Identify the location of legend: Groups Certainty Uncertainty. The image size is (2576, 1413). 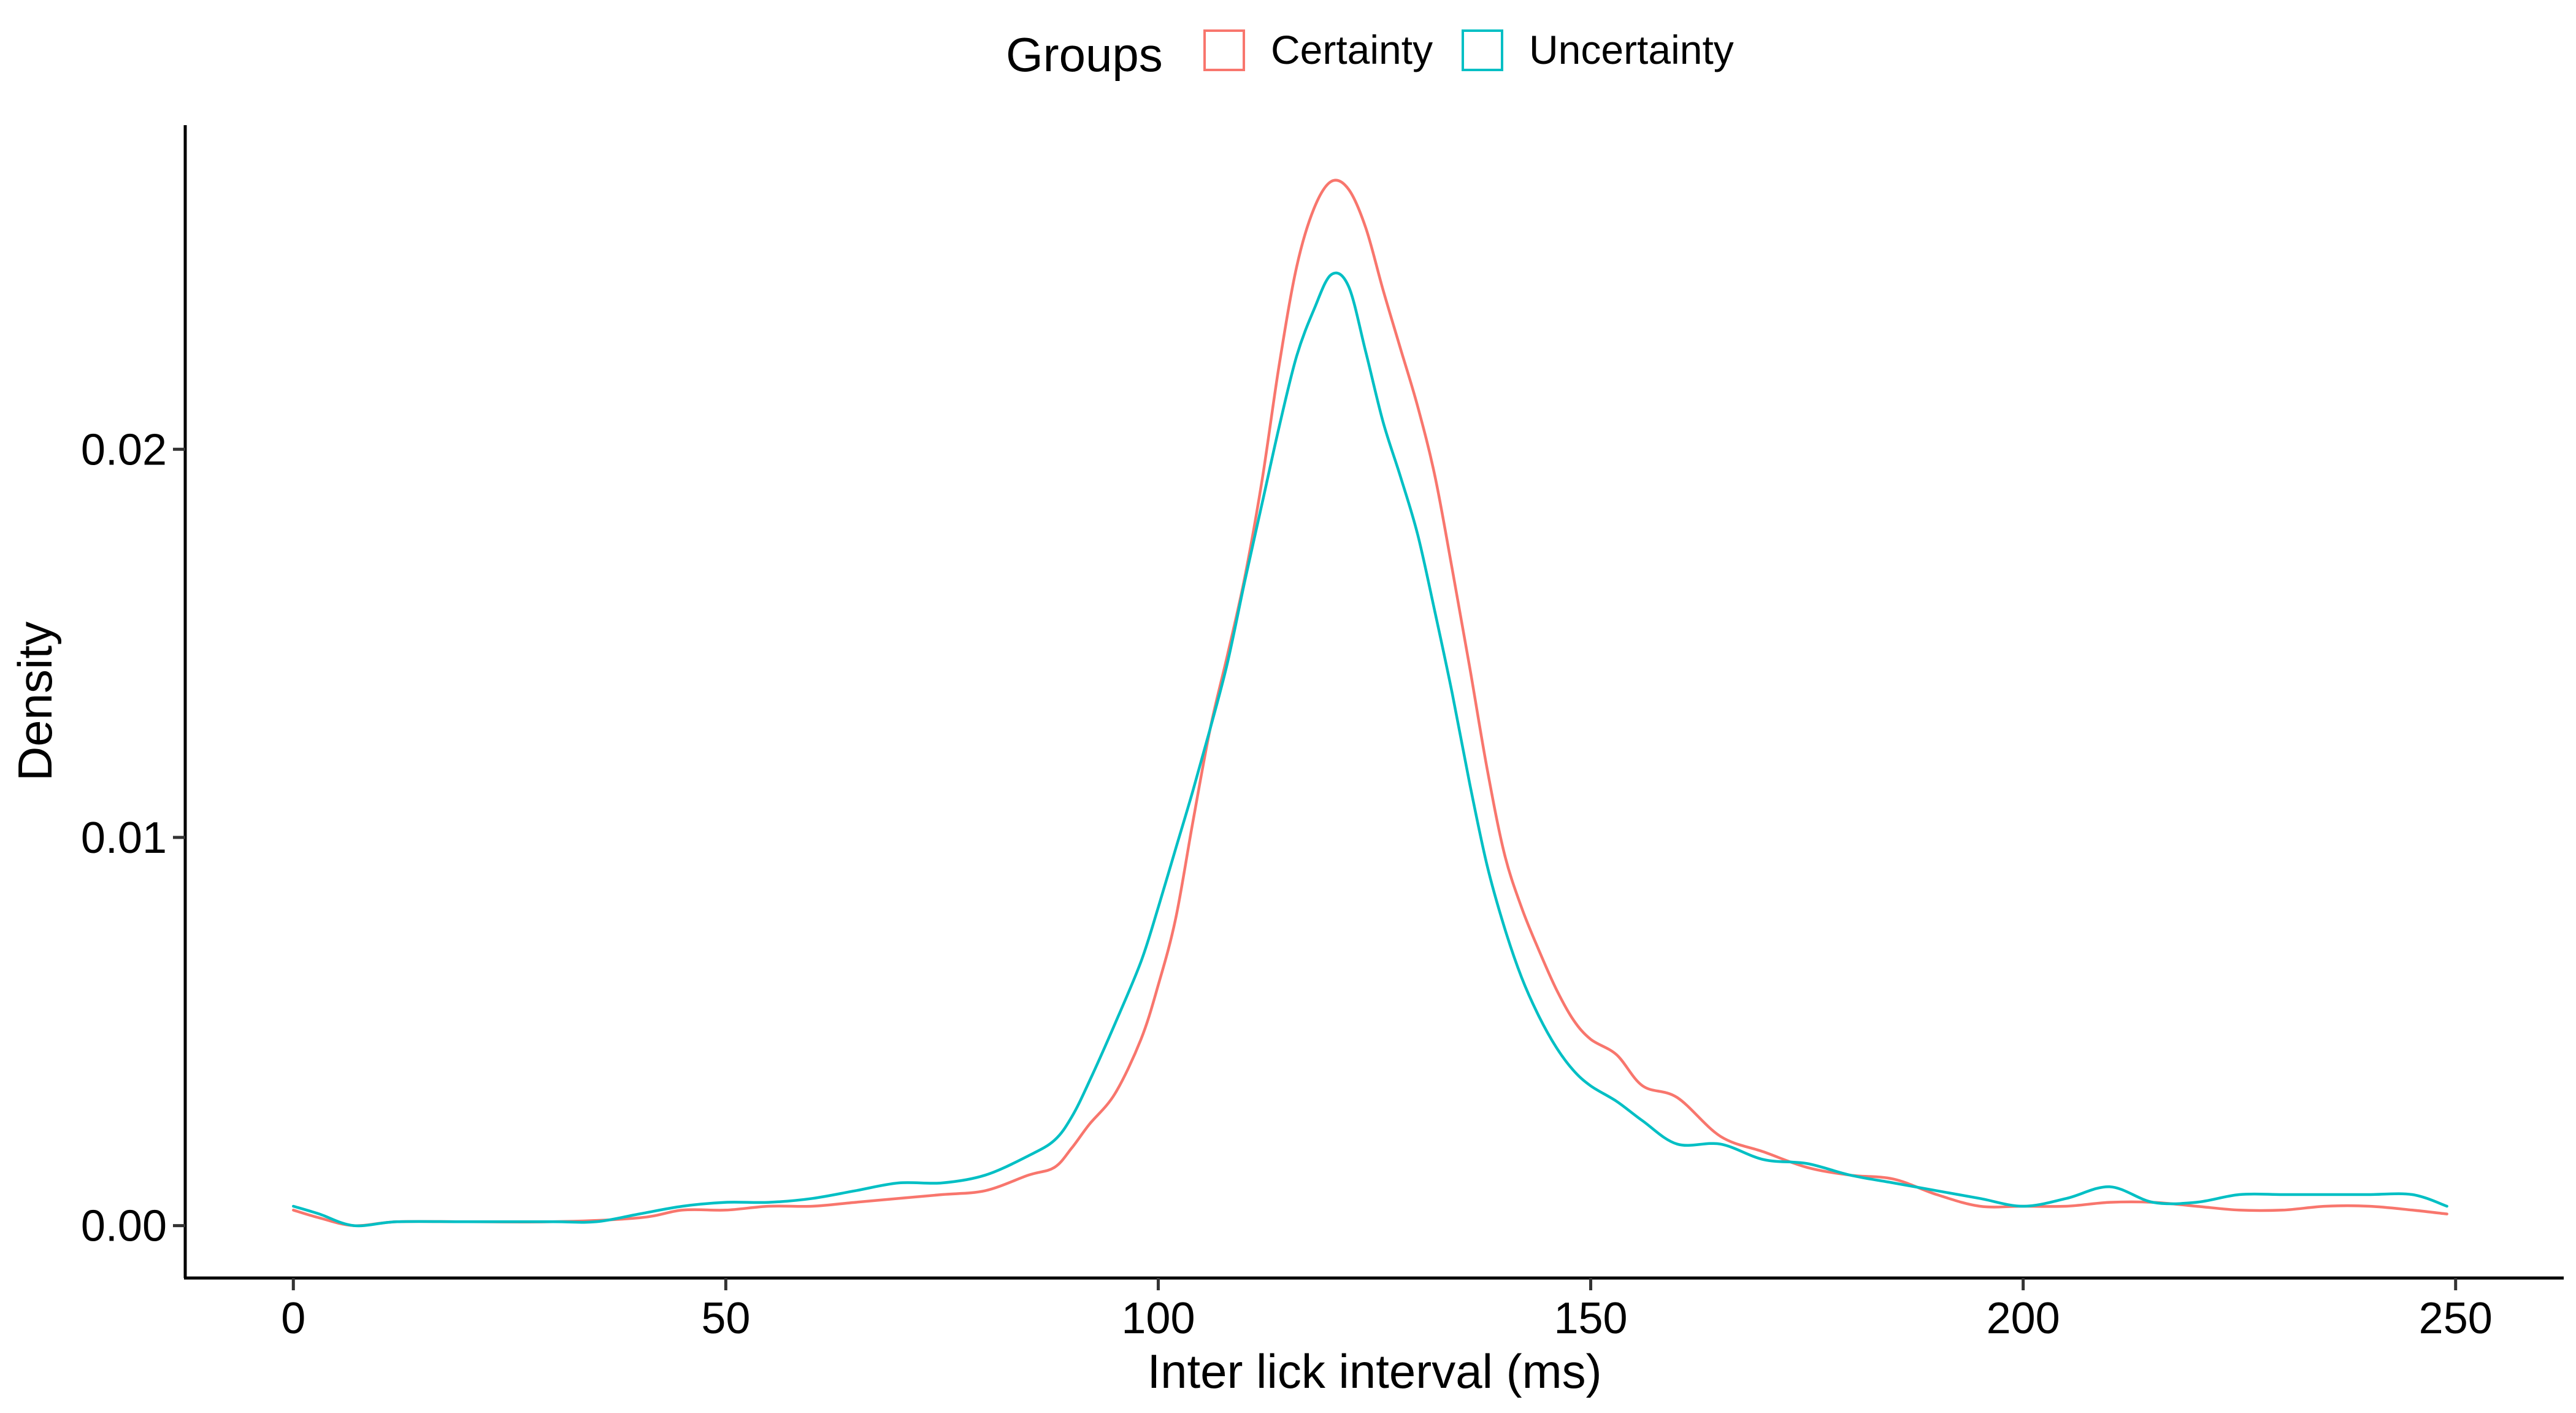
(1370, 54).